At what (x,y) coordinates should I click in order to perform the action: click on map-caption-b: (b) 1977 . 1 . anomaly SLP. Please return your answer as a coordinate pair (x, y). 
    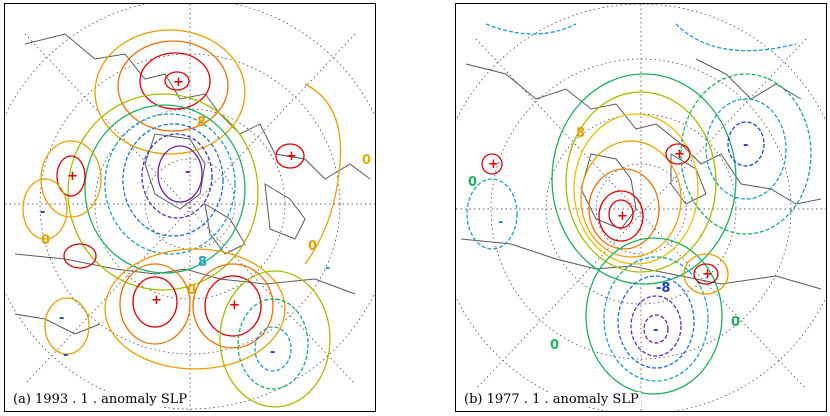
    Looking at the image, I should click on (551, 399).